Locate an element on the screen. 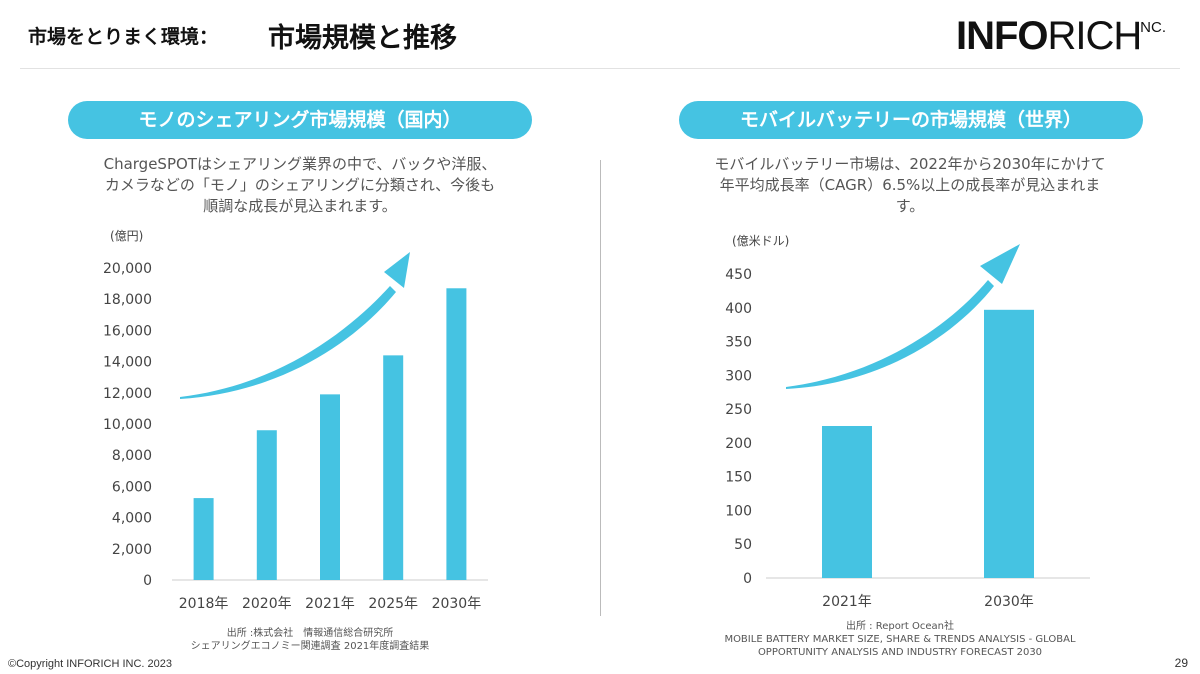 The image size is (1200, 674). left-source-line-1: 出所 :株式会社 情報通信総合研究所 is located at coordinates (310, 633).